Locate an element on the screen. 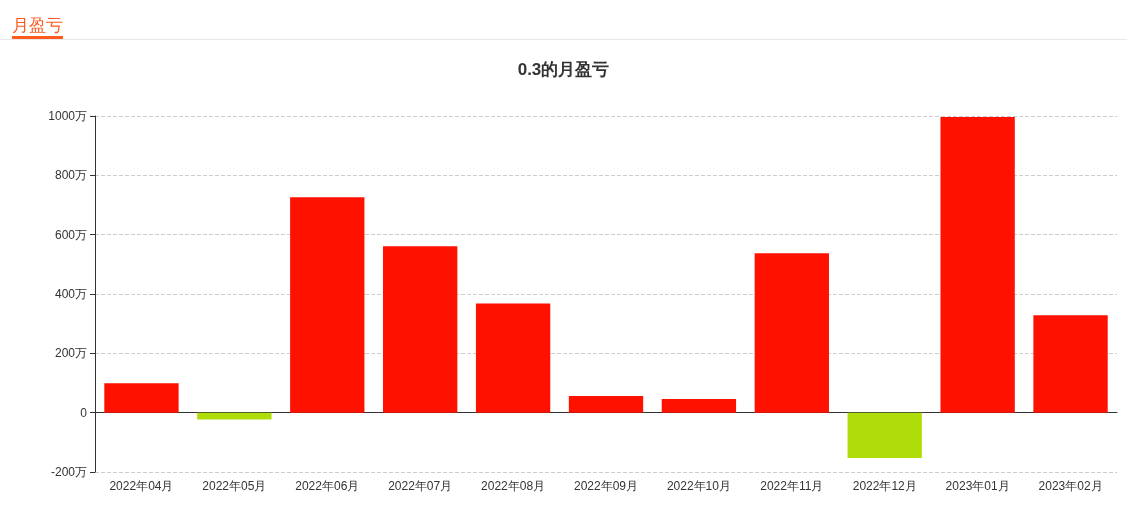 This screenshot has height=509, width=1127. y-tick-label: 600万 is located at coordinates (70, 234).